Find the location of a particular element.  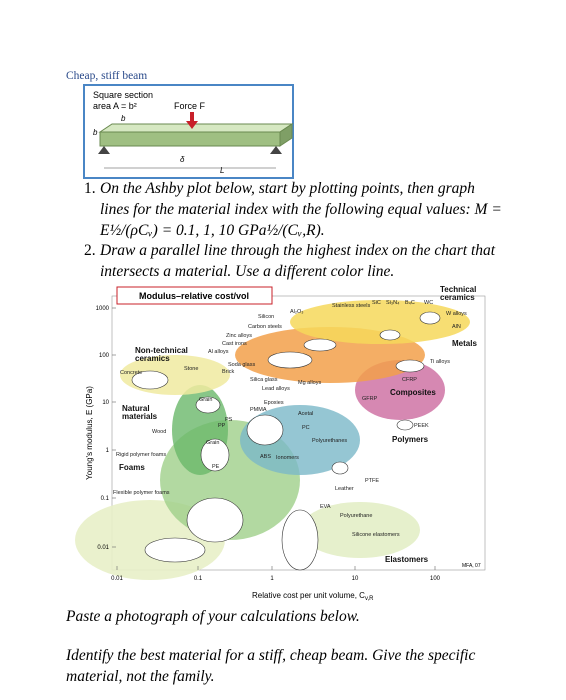

length-label: L is located at coordinates (222, 170).